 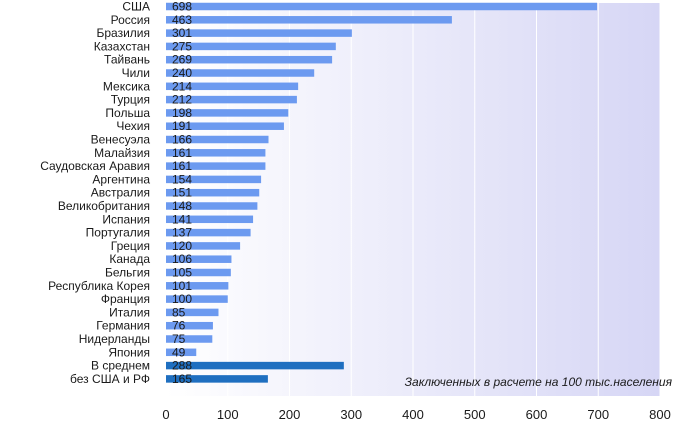 What do you see at coordinates (129, 312) in the screenshot?
I see `category-label: Италия` at bounding box center [129, 312].